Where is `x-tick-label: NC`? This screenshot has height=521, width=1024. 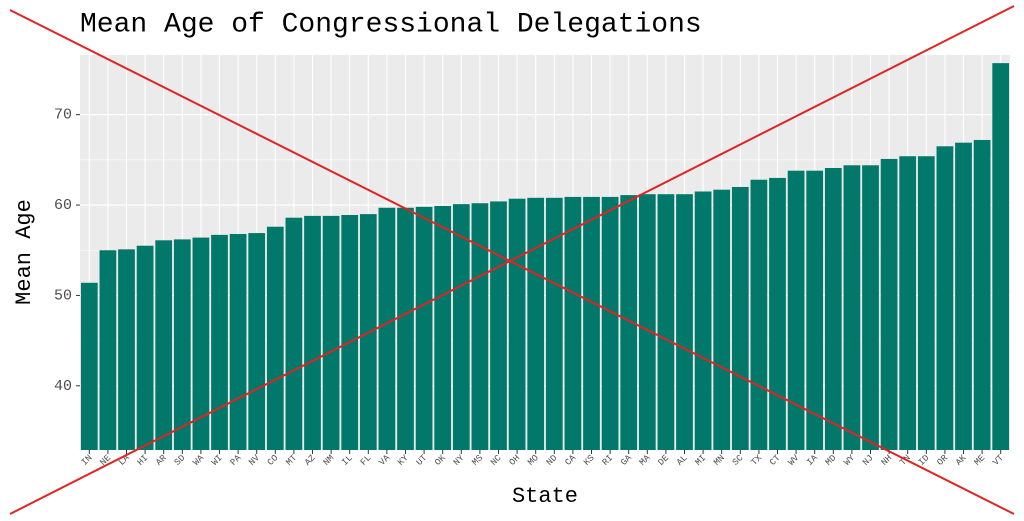
x-tick-label: NC is located at coordinates (496, 460).